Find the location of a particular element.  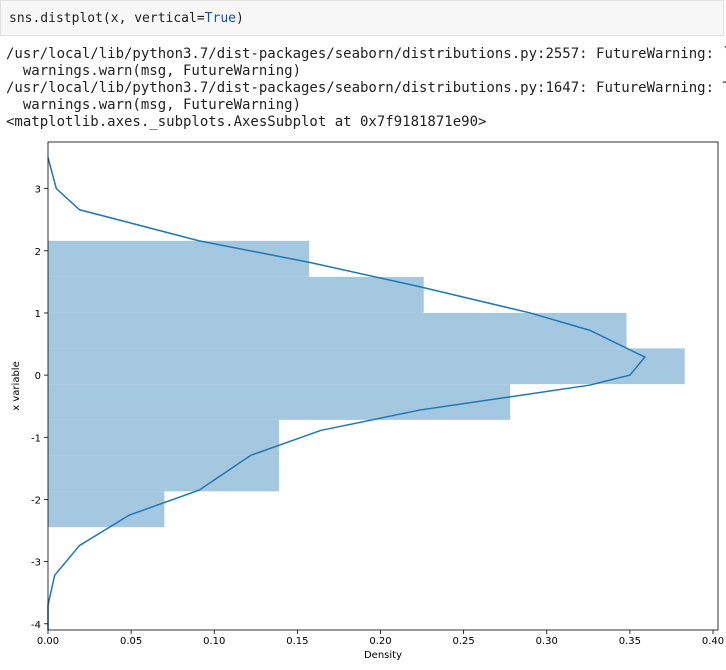

x-tick-label: 0.20 is located at coordinates (380, 641).